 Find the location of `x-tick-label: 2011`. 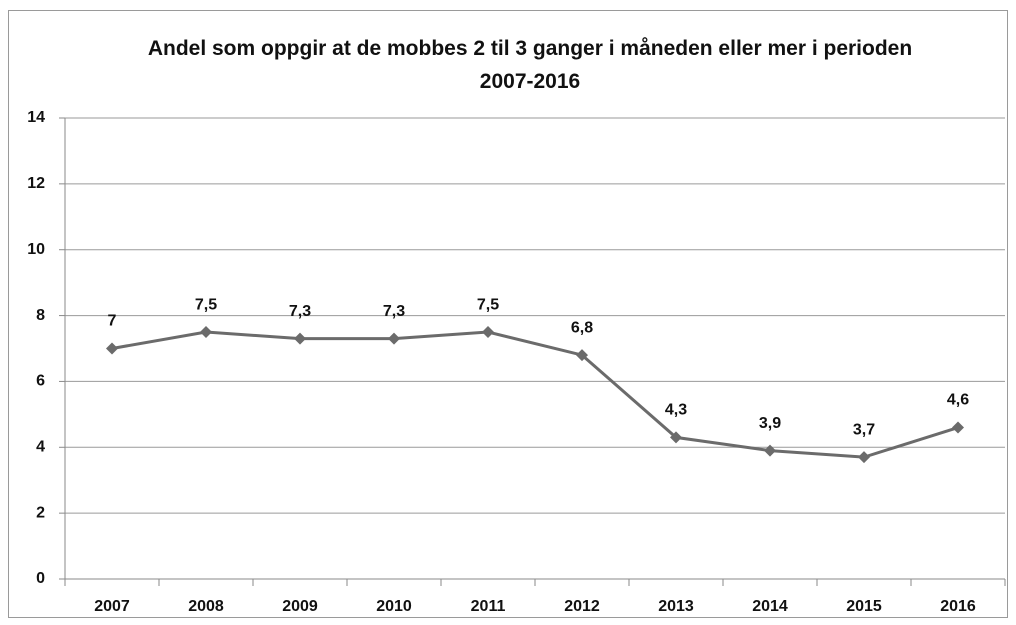

x-tick-label: 2011 is located at coordinates (488, 606).